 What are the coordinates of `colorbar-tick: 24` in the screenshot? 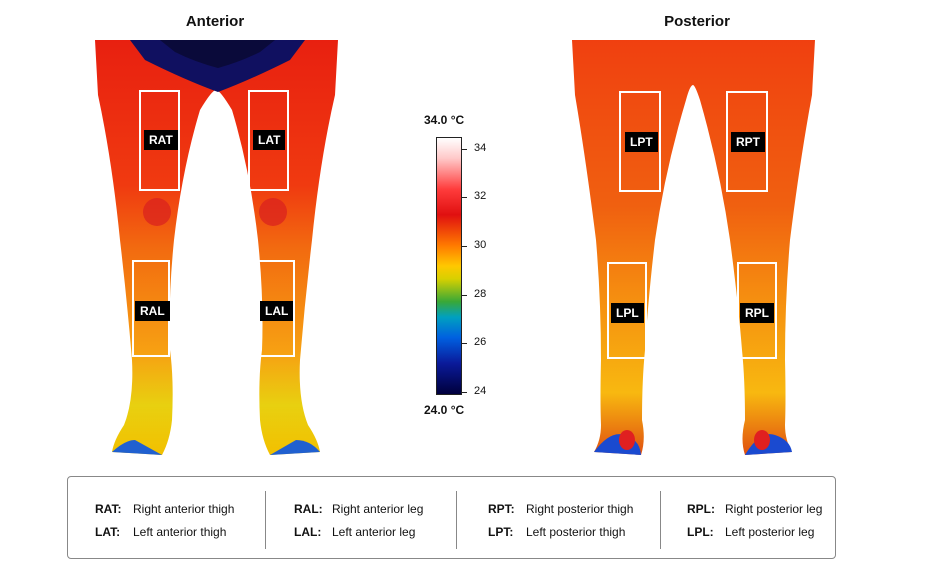 It's located at (480, 391).